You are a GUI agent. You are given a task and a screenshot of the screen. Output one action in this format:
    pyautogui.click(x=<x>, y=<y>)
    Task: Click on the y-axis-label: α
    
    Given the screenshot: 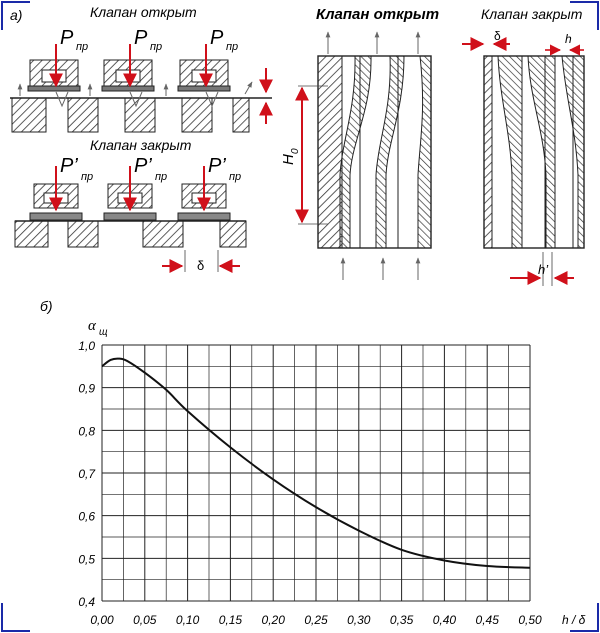 What is the action you would take?
    pyautogui.click(x=92, y=326)
    